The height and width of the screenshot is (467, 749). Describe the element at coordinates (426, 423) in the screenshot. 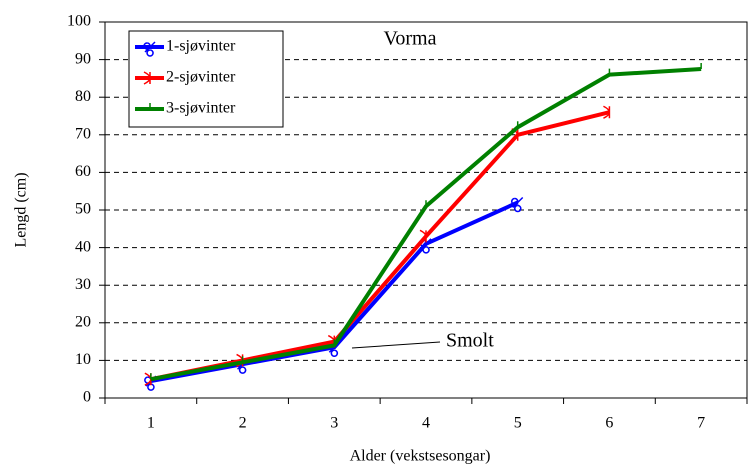

I see `x-tick-label: 4` at that location.